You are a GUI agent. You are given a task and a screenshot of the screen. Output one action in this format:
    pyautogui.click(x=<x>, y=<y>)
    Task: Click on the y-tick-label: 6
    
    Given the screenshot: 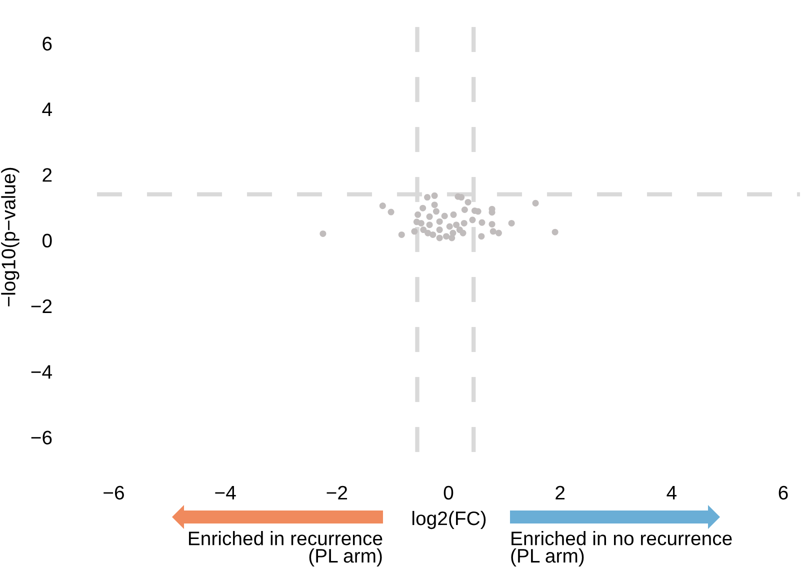 What is the action you would take?
    pyautogui.click(x=47, y=43)
    